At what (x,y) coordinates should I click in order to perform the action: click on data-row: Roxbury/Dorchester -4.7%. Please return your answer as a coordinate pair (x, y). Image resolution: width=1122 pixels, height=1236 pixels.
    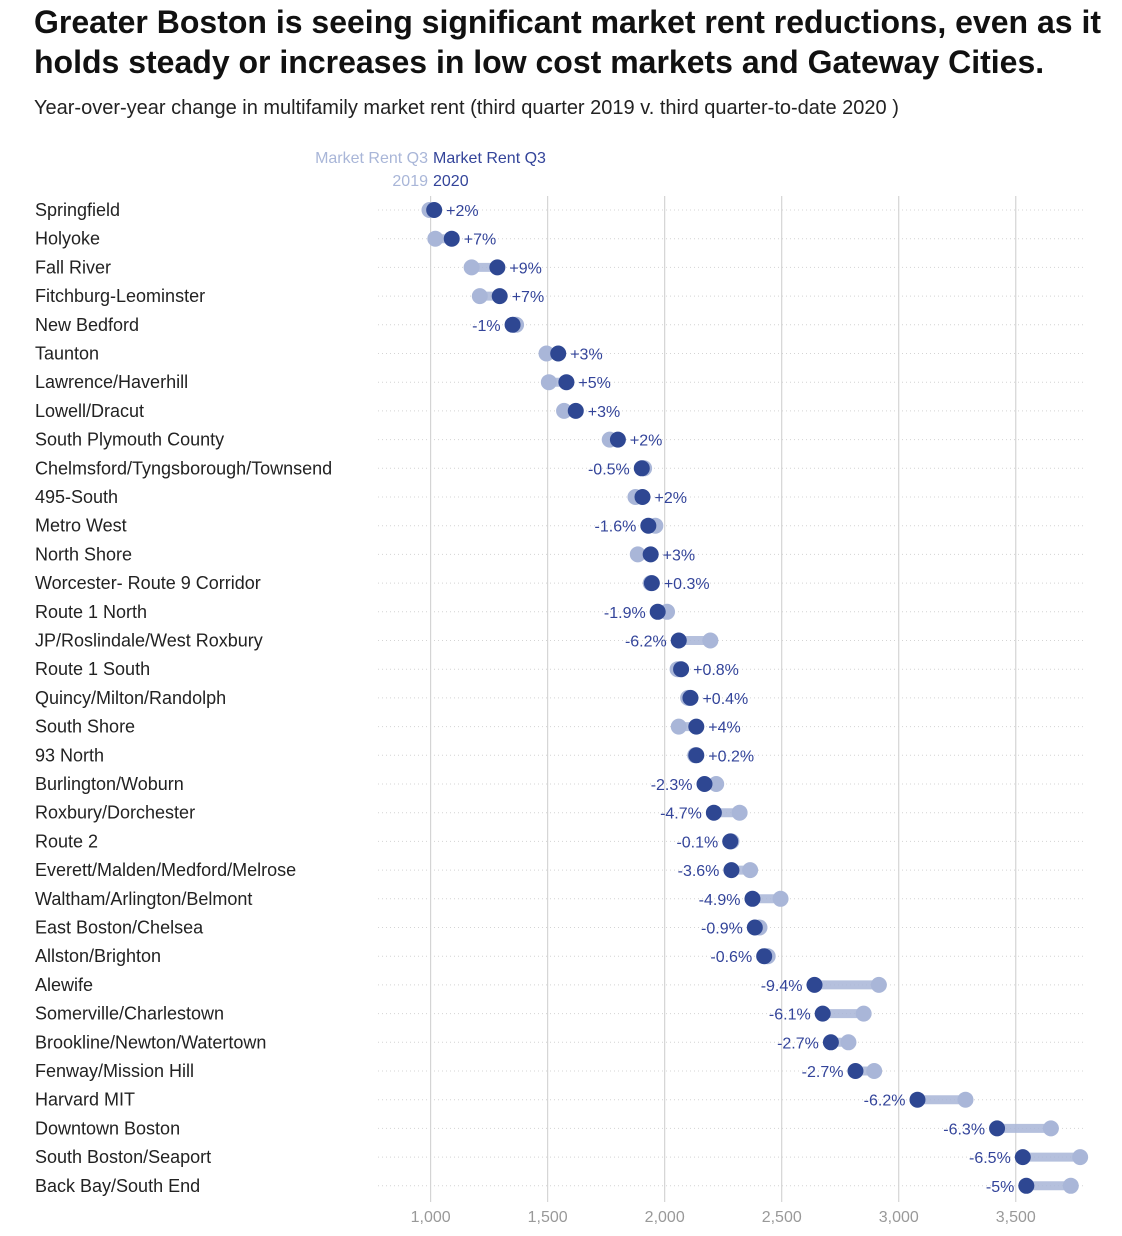
    Looking at the image, I should click on (560, 813).